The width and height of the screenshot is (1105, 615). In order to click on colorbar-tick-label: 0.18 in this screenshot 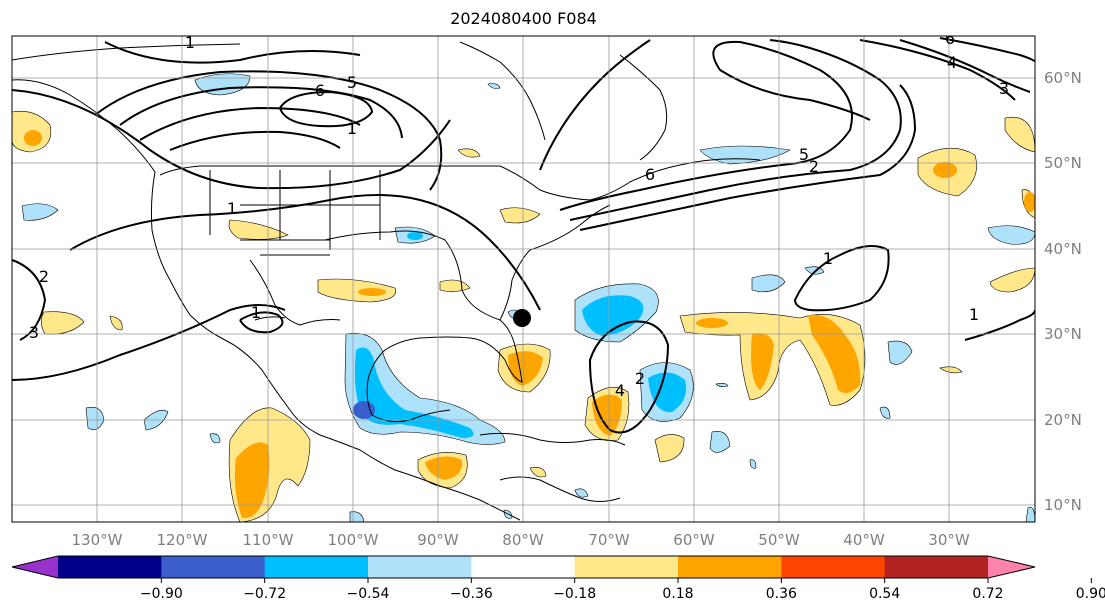, I will do `click(677, 594)`.